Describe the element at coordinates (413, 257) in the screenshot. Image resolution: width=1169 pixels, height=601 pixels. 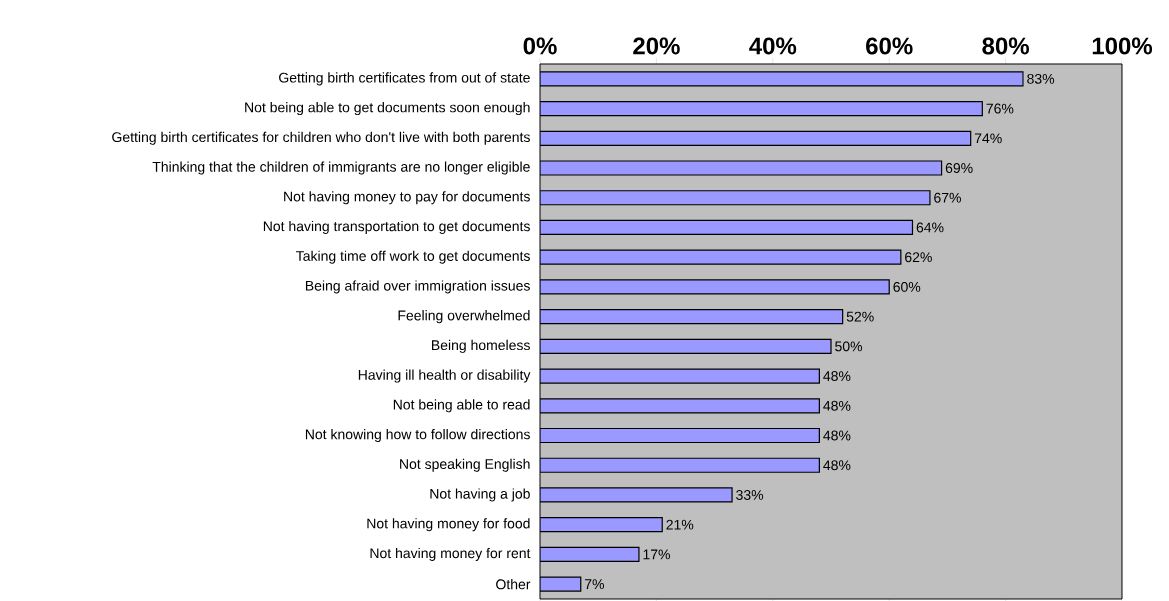
I see `y-tick-label: Taking time off work to get documents` at that location.